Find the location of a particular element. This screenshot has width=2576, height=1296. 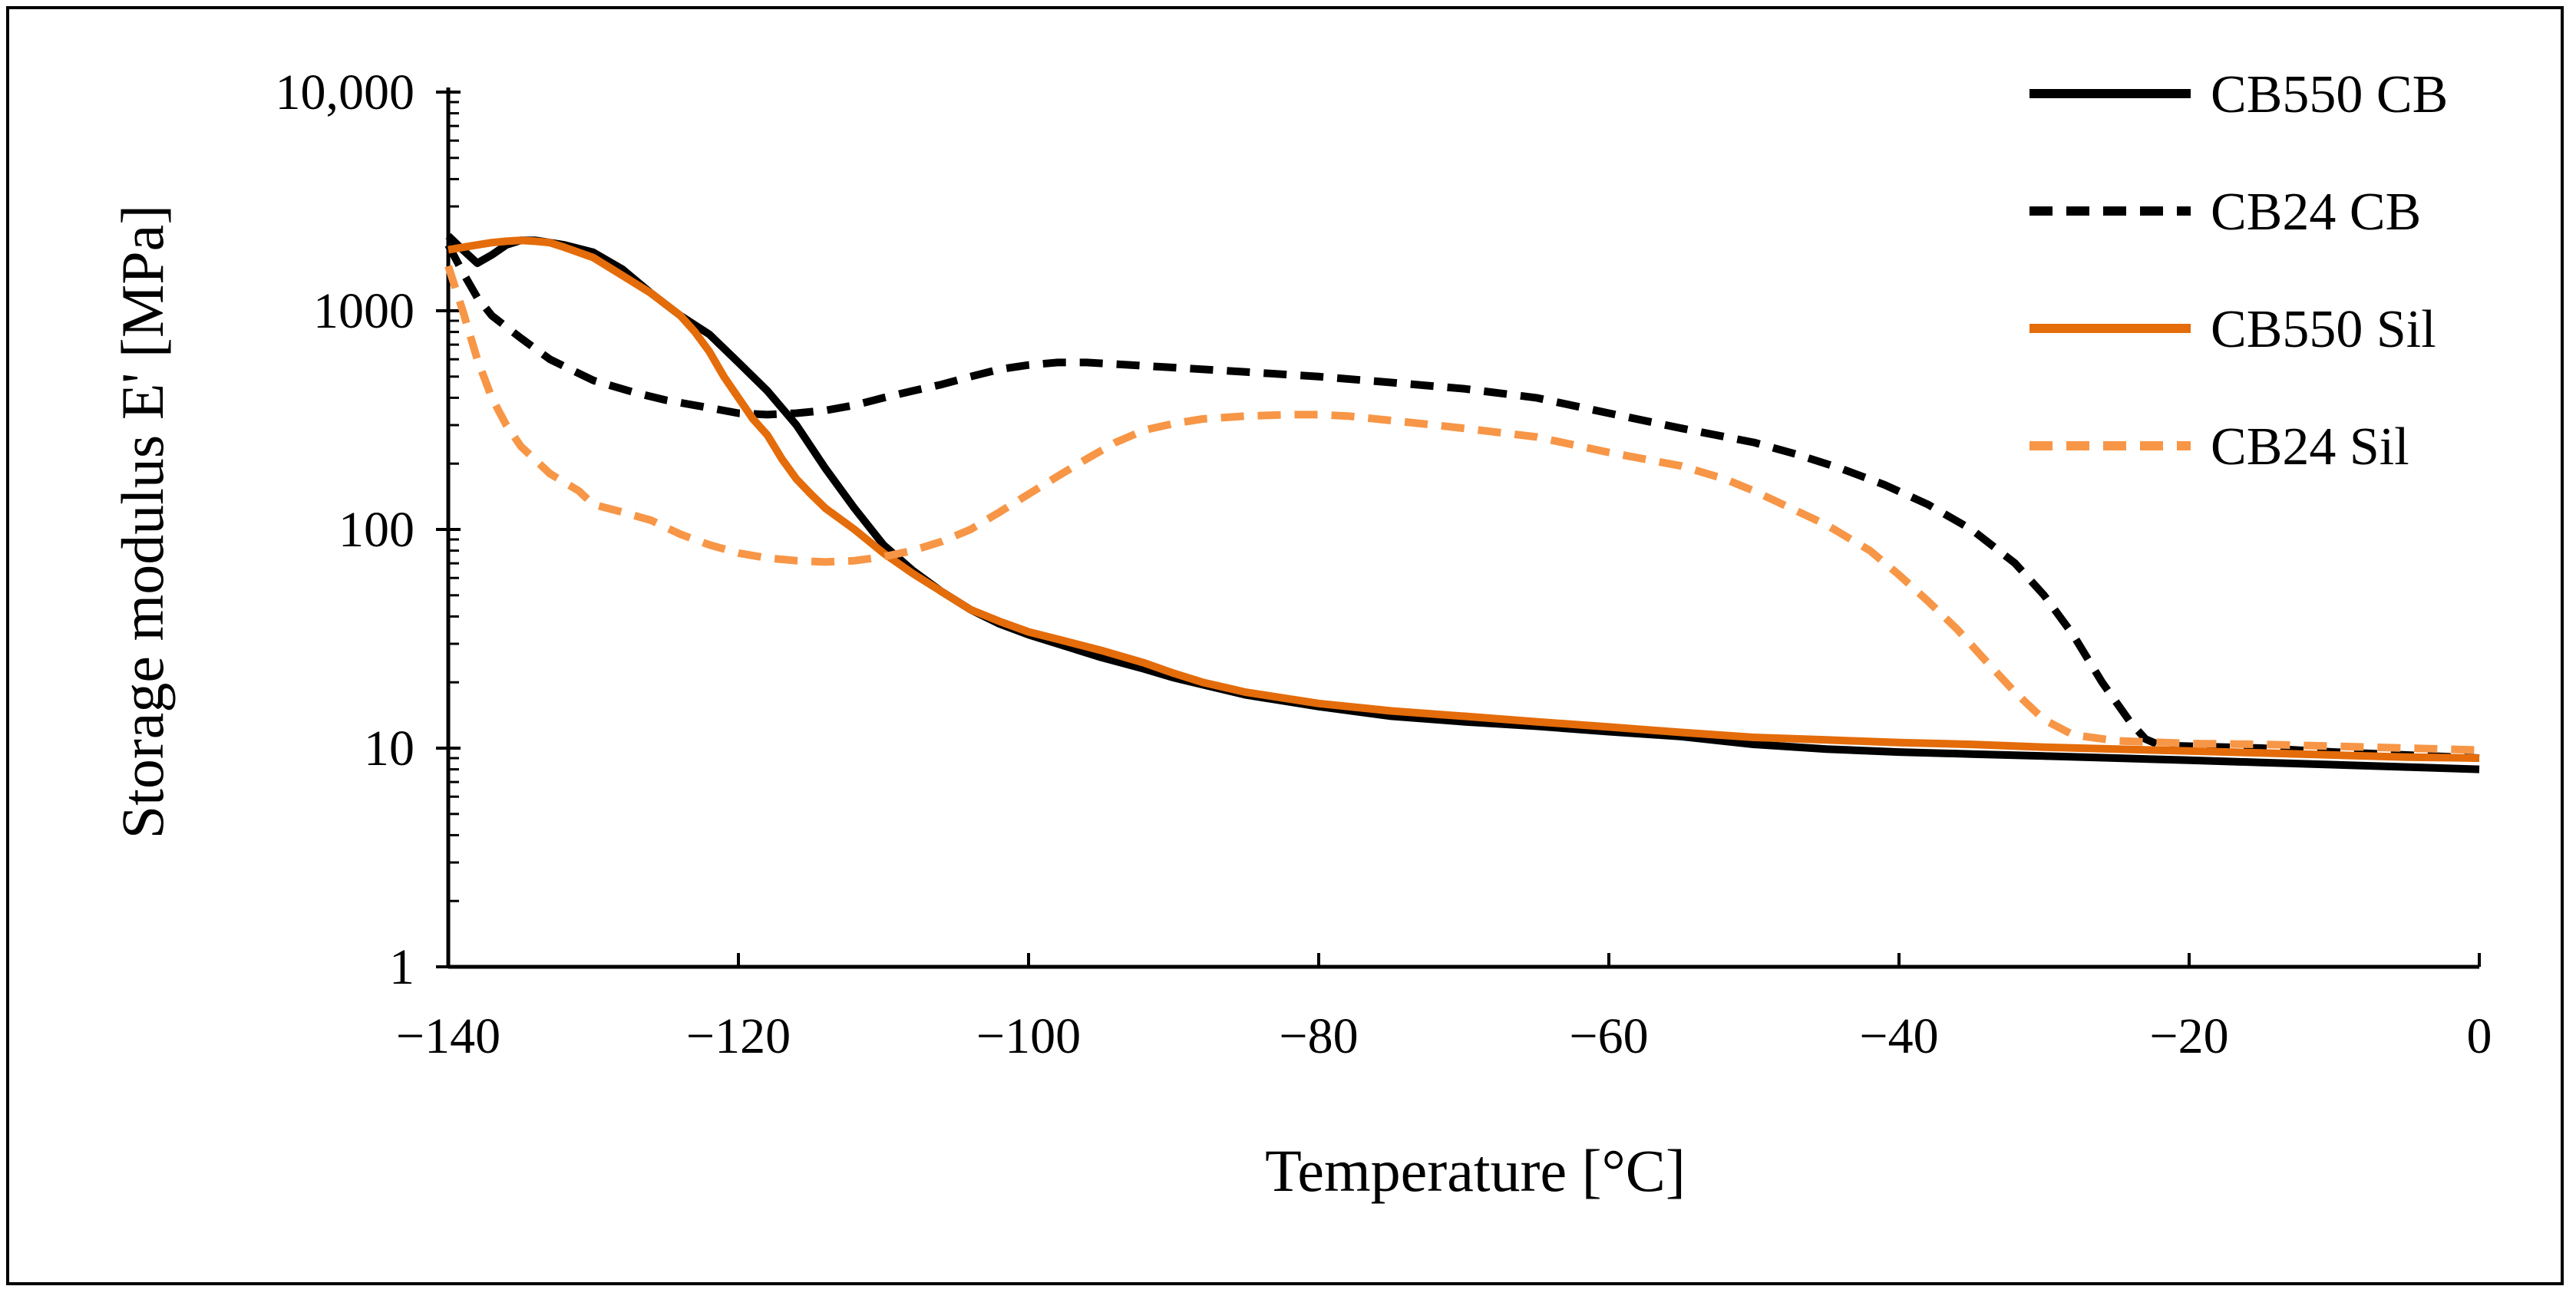

legend-label: CB550 CB is located at coordinates (2329, 94).